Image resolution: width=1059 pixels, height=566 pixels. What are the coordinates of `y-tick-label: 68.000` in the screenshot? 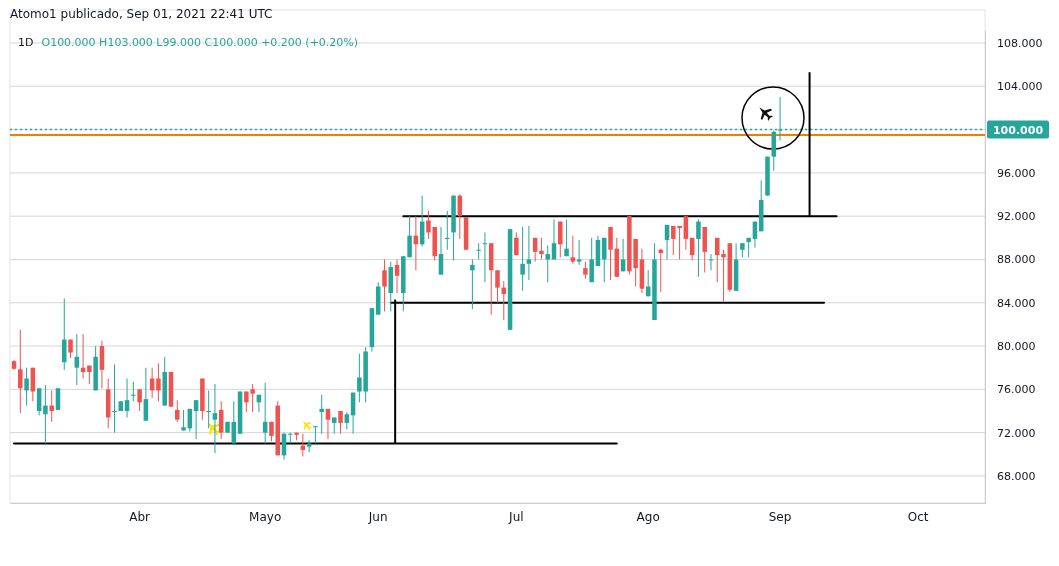 It's located at (1016, 476).